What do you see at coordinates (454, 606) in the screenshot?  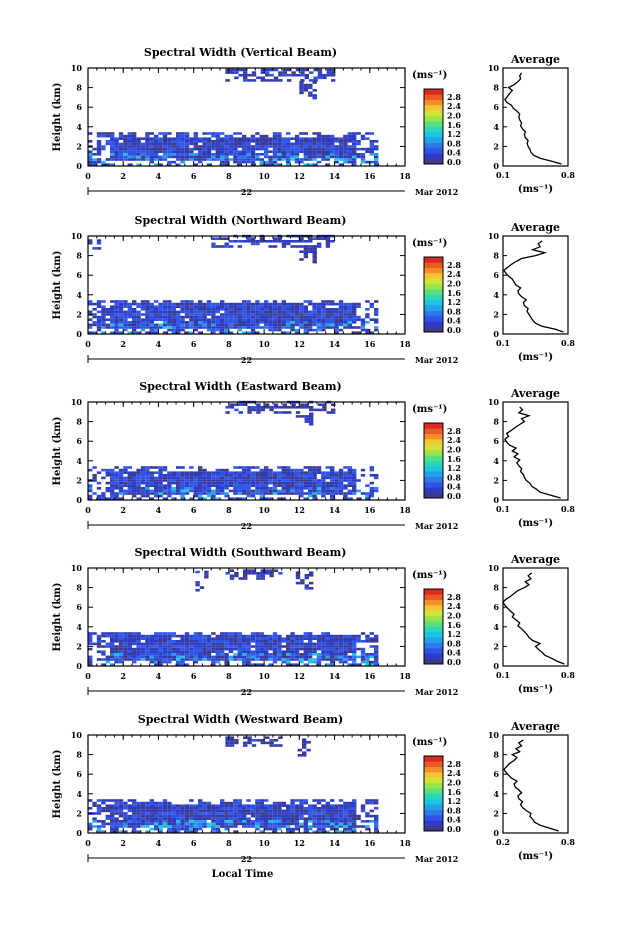 I see `colorbar-tick-label: 2.4` at bounding box center [454, 606].